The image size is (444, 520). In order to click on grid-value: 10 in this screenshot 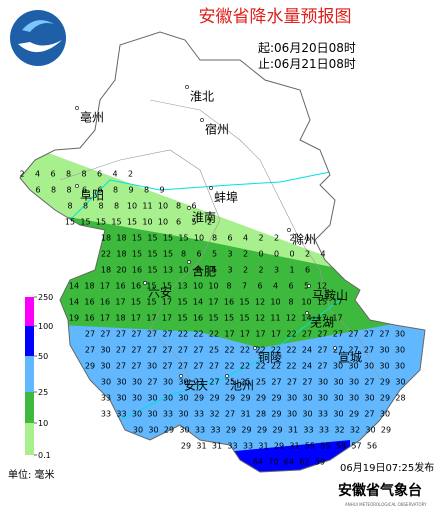, I will do `click(213, 286)`.